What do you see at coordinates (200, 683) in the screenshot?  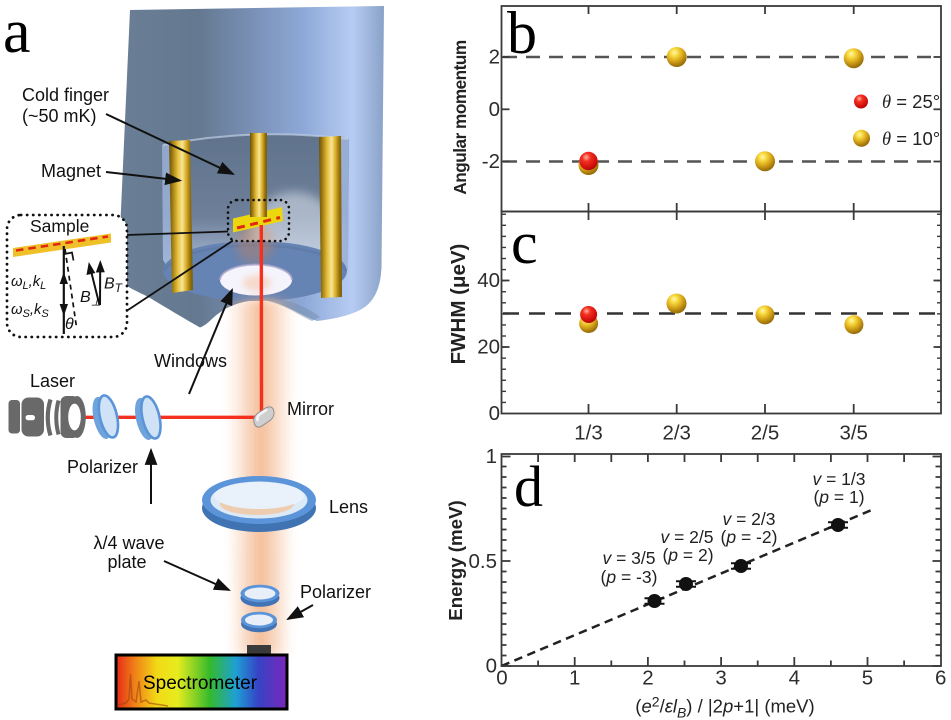 I see `svg-text: Spectrometer` at bounding box center [200, 683].